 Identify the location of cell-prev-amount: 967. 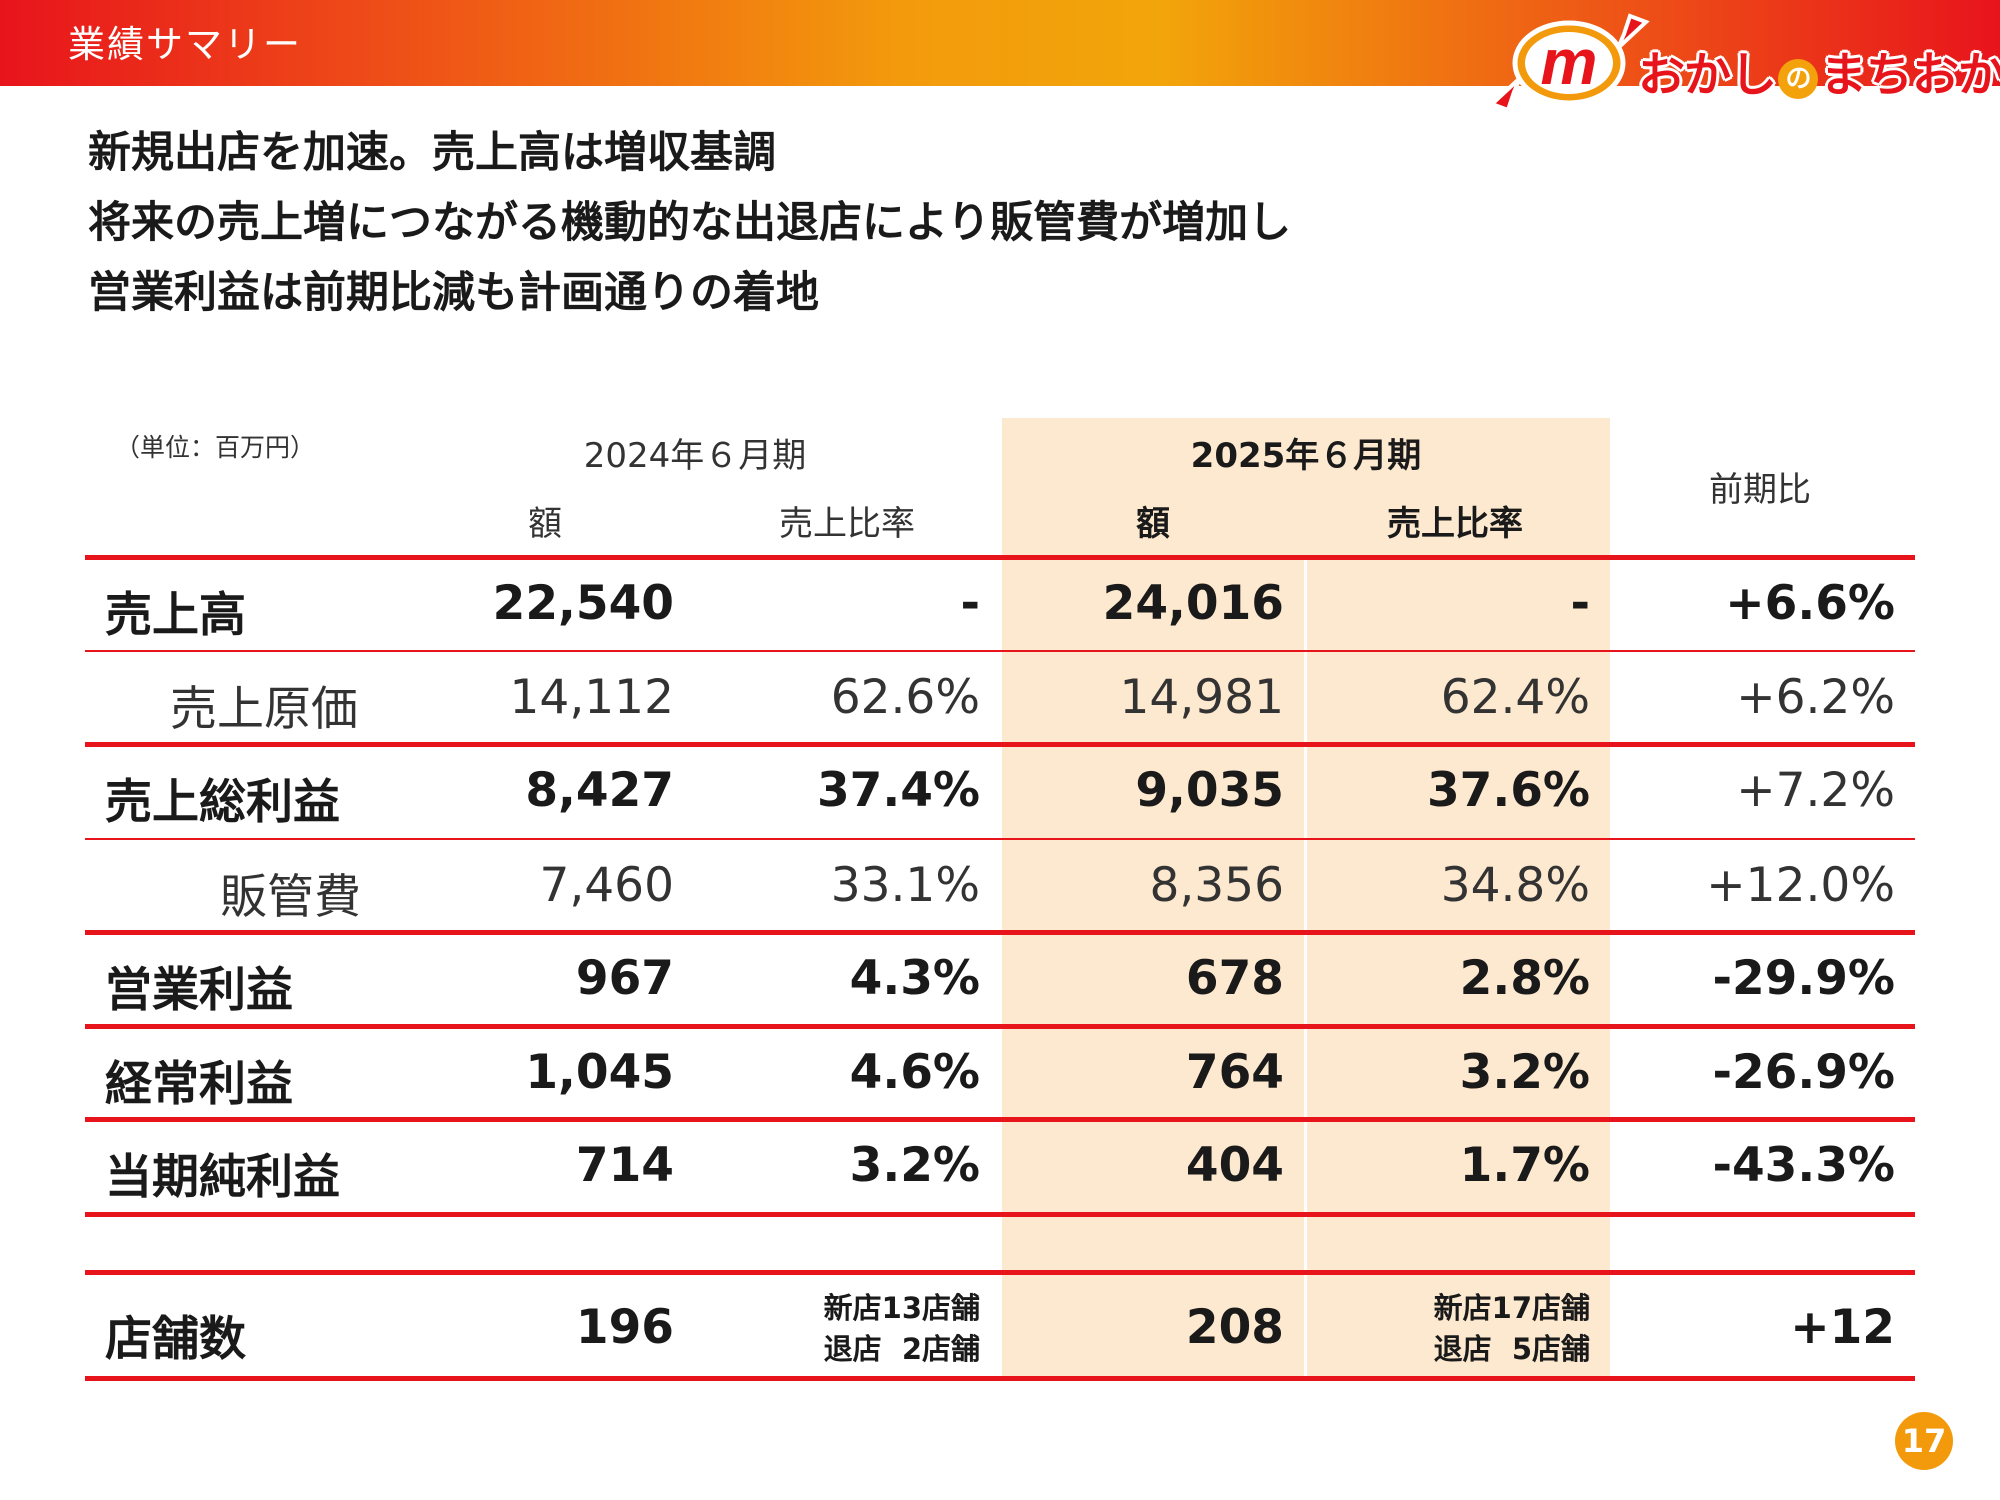
(624, 978).